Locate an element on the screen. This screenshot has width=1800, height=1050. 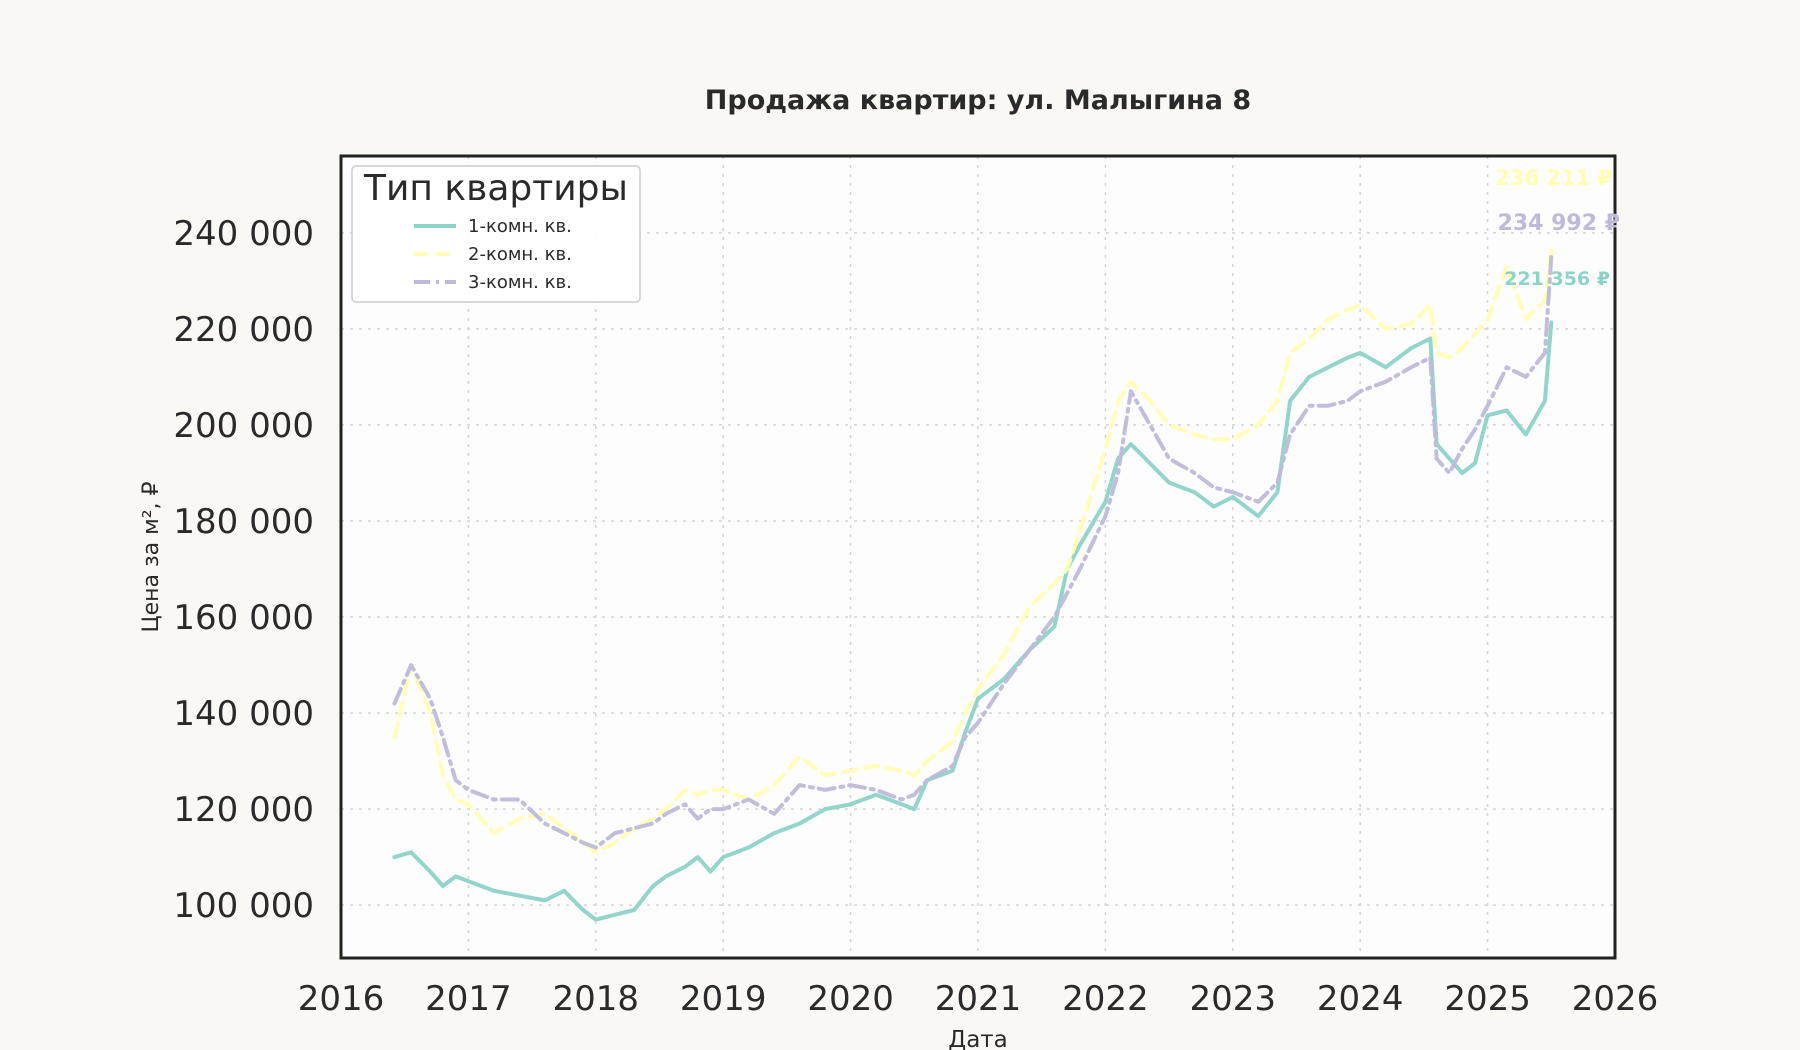
end-labels: 221 356 ₽ 236 211 ₽ 234 992 ₽ is located at coordinates (1557, 228).